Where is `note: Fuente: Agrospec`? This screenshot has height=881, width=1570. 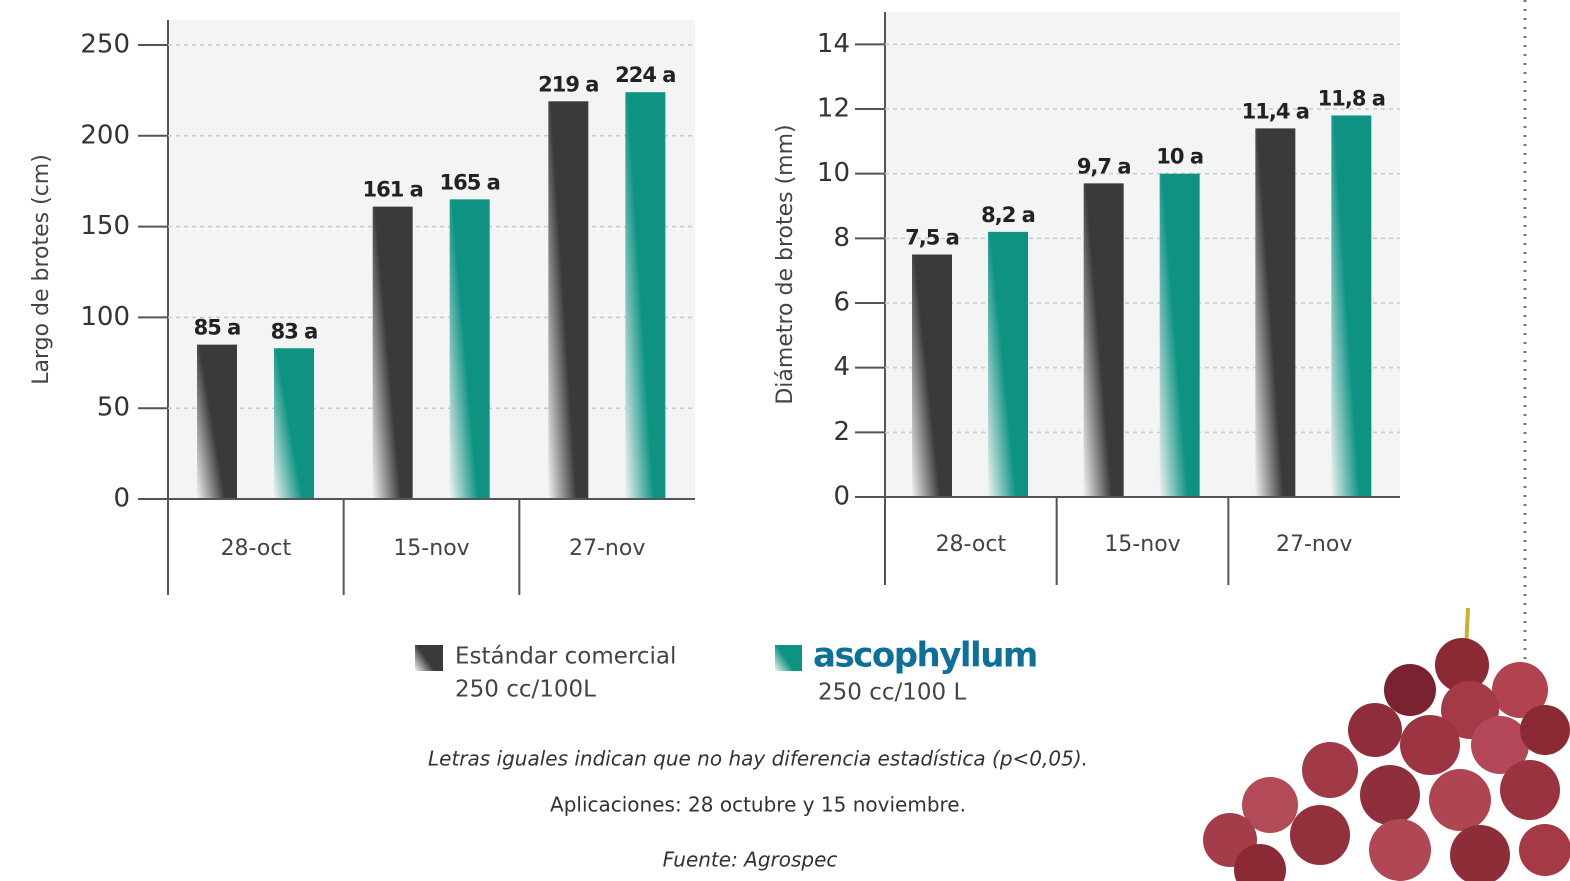 note: Fuente: Agrospec is located at coordinates (750, 860).